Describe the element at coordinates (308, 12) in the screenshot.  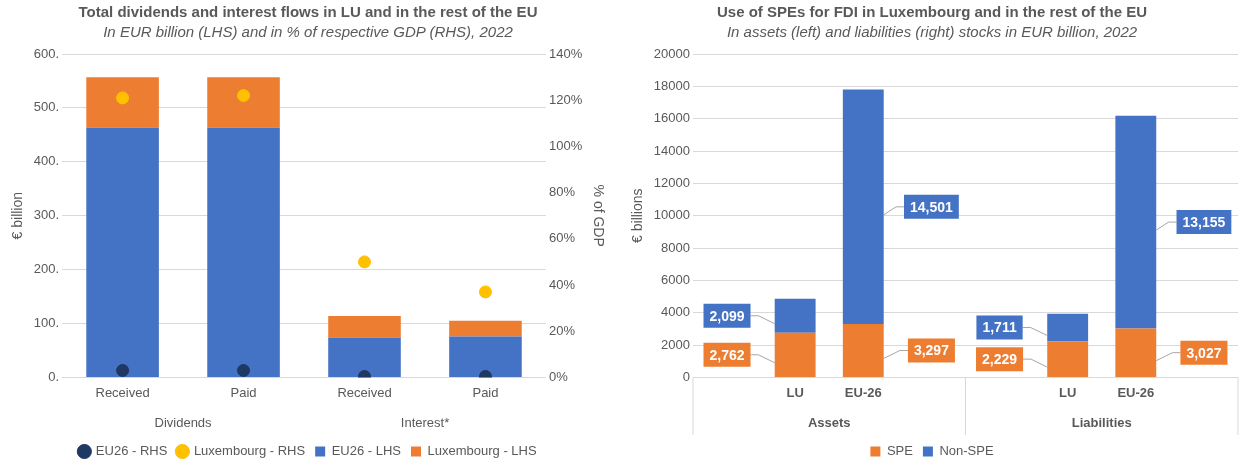
I see `chart-title: Total dividends and interest flows in LU and in the rest of the EU` at that location.